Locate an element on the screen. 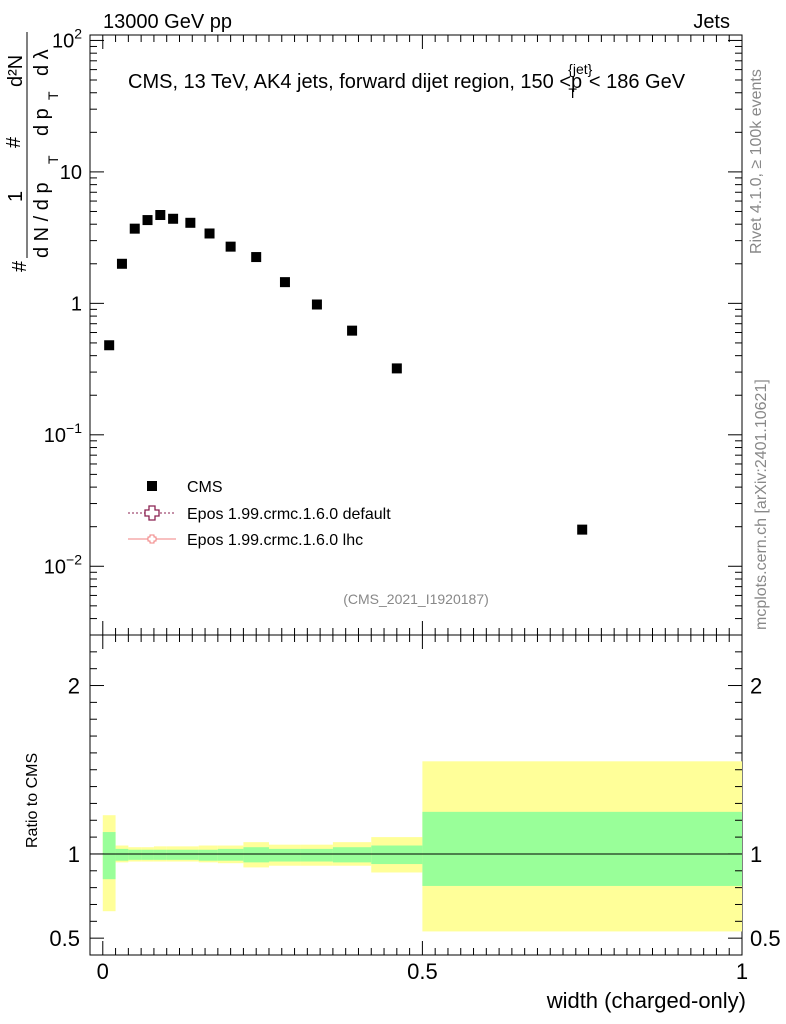  main-y-tick-label: 10² is located at coordinates (67, 38).